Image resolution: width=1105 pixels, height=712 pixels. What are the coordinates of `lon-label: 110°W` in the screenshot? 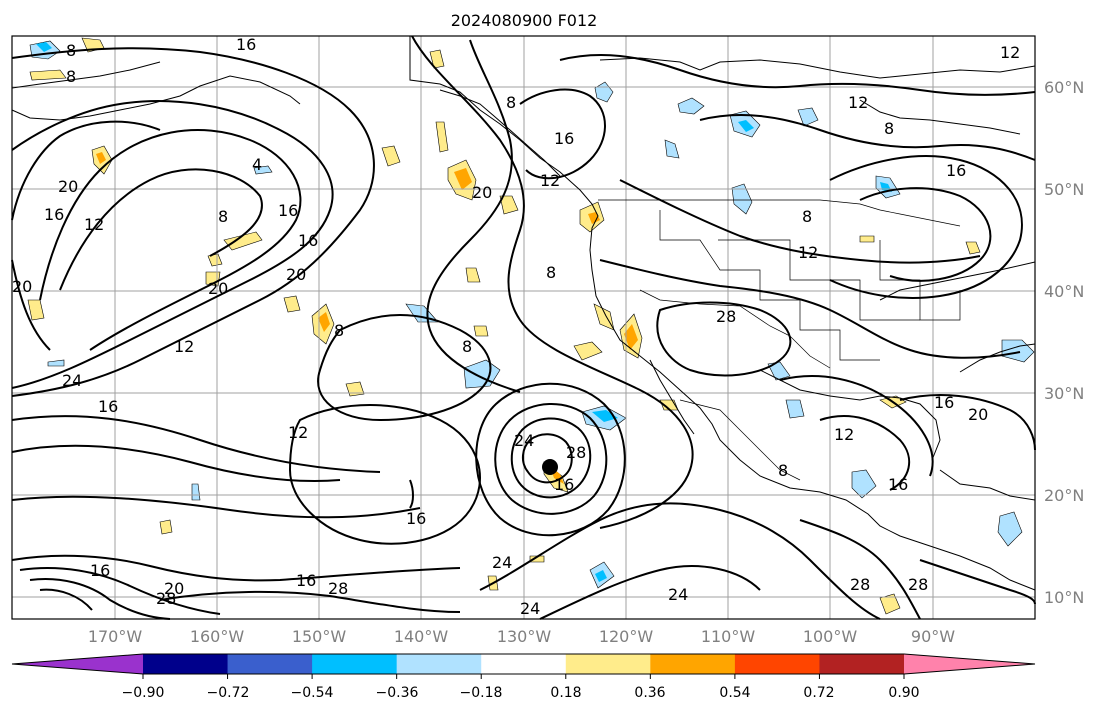 It's located at (728, 636).